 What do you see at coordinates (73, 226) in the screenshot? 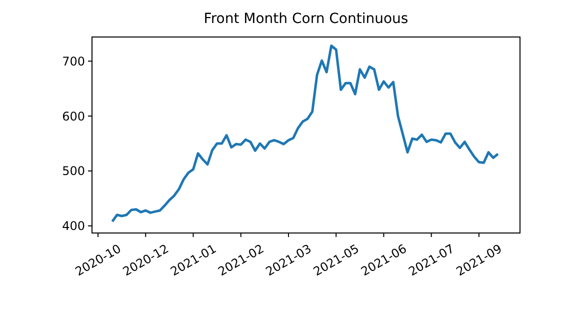
I see `y-tick-label: 400` at bounding box center [73, 226].